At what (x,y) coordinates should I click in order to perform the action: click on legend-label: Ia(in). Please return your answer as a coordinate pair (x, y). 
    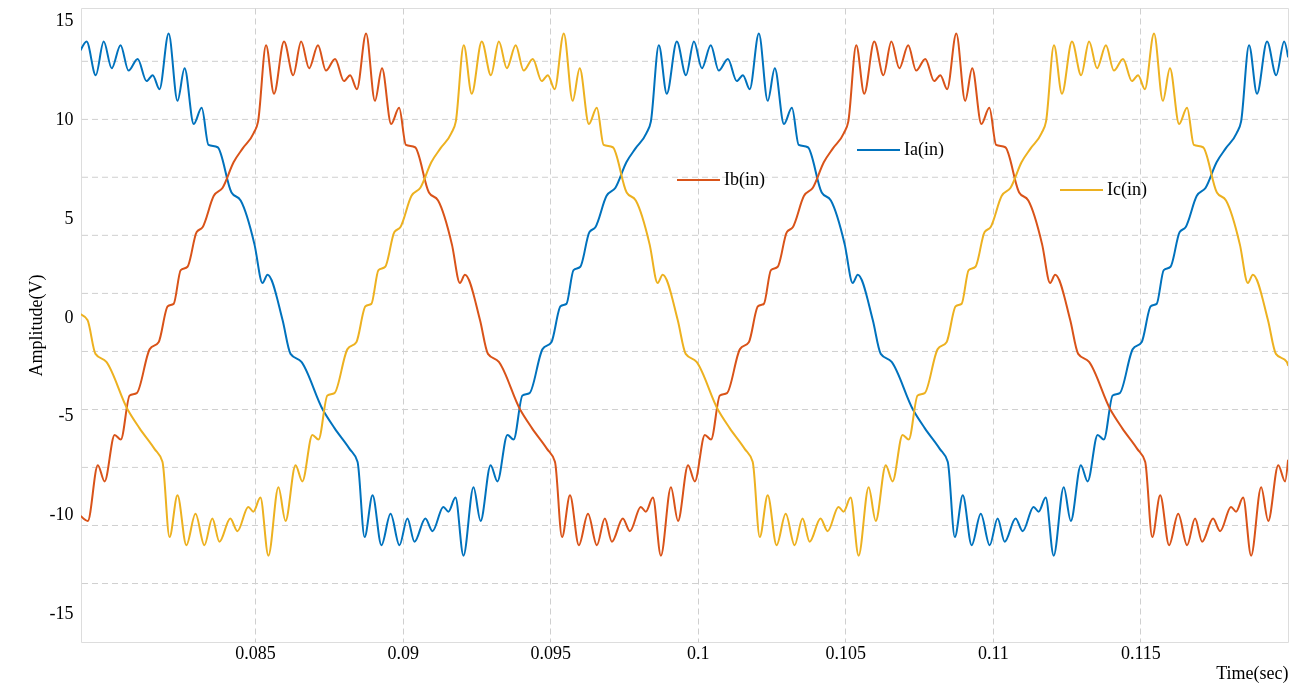
    Looking at the image, I should click on (924, 149).